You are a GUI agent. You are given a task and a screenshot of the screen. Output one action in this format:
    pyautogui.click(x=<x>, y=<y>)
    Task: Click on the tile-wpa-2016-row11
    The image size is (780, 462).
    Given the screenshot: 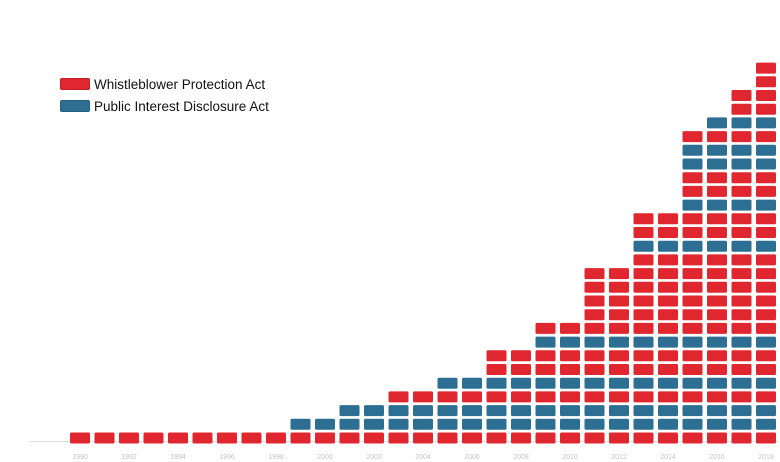 What is the action you would take?
    pyautogui.click(x=717, y=287)
    